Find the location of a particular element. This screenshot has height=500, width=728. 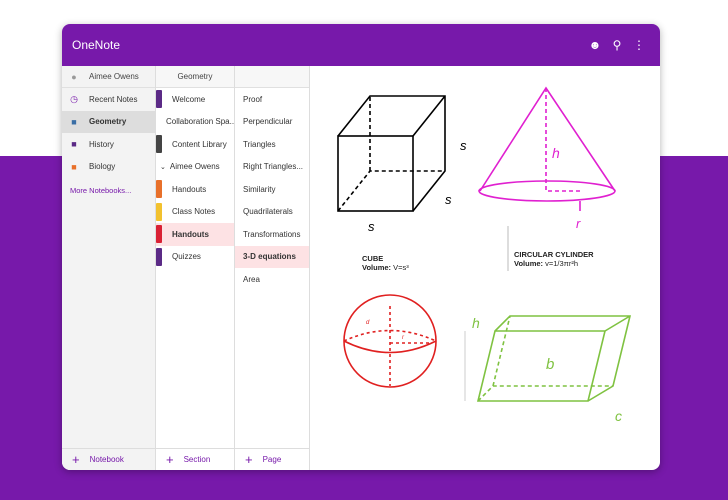

cone-label-h: h is located at coordinates (556, 153).